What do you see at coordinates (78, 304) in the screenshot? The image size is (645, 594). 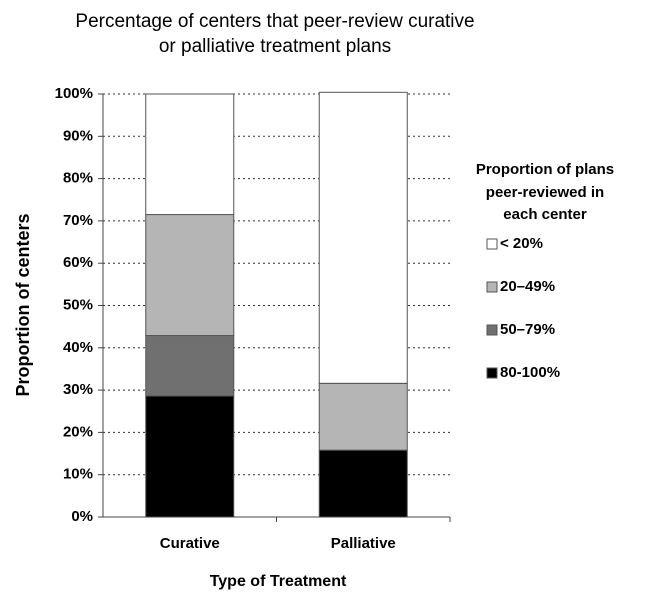 I see `y-tick-label: 50%` at bounding box center [78, 304].